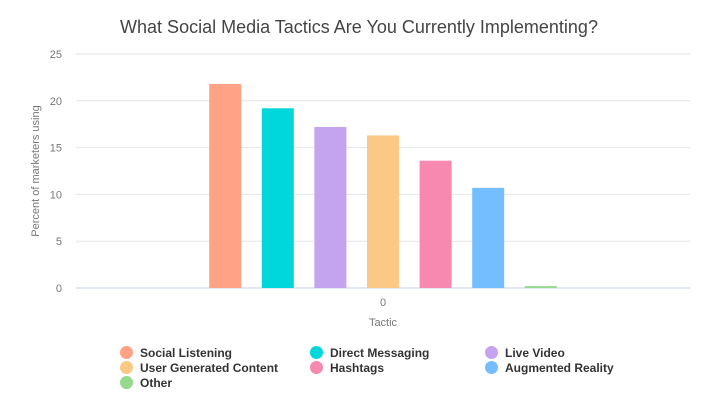 The height and width of the screenshot is (414, 718). Describe the element at coordinates (540, 287) in the screenshot. I see `bar-other` at that location.